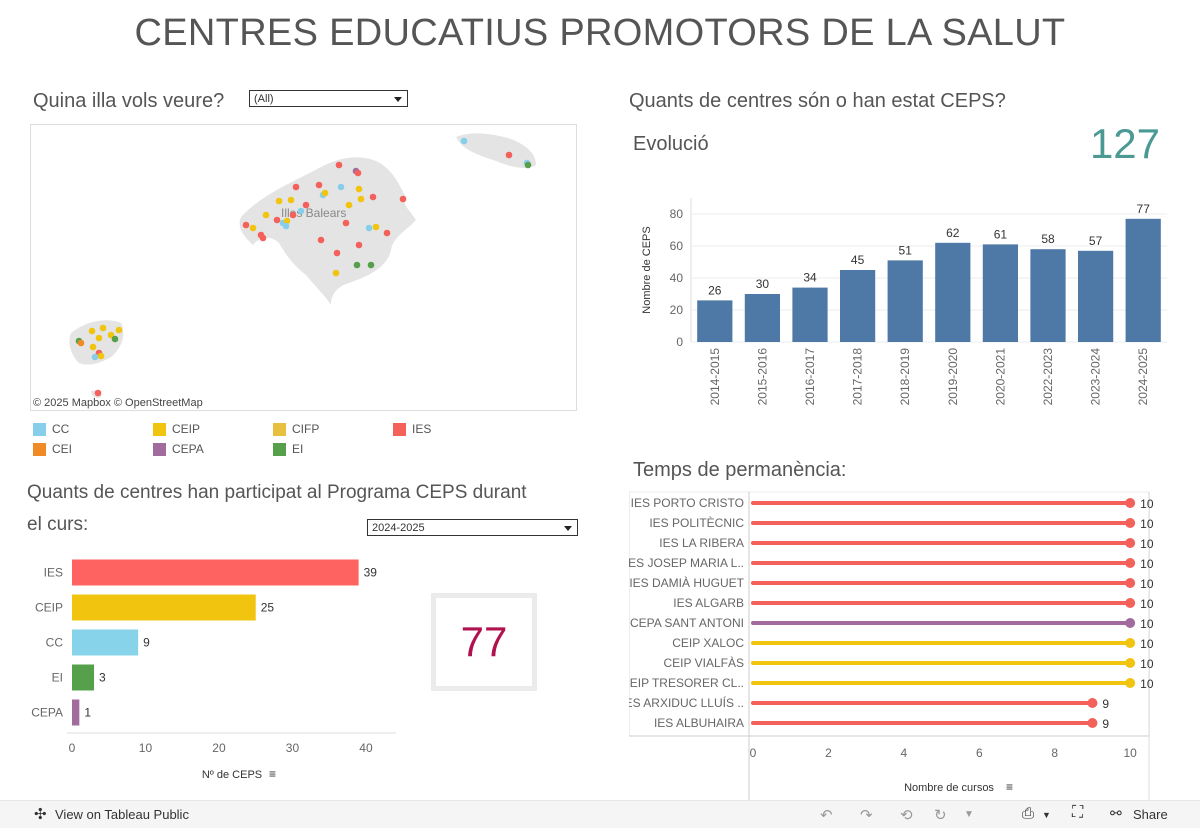 This screenshot has height=828, width=1200. What do you see at coordinates (412, 429) in the screenshot?
I see `legend-item-ies: IES` at bounding box center [412, 429].